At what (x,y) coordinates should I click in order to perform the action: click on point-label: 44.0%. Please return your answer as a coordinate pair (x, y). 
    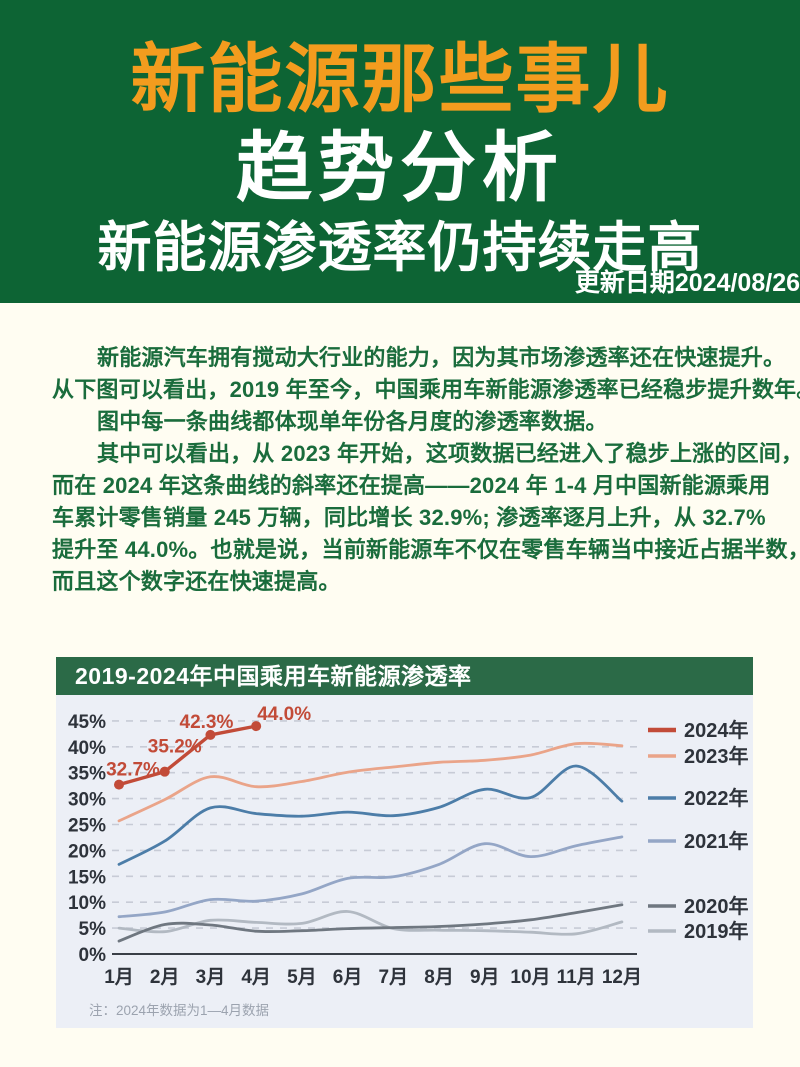
    Looking at the image, I should click on (284, 714).